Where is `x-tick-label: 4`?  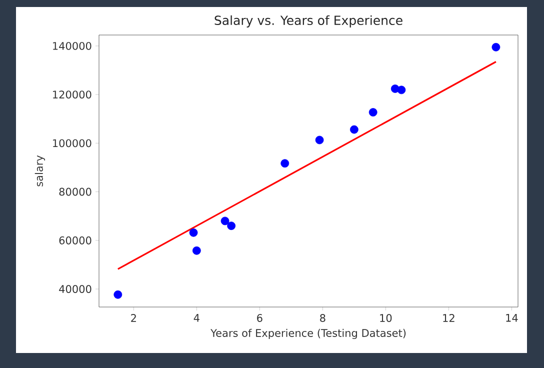
x-tick-label: 4 is located at coordinates (197, 318).